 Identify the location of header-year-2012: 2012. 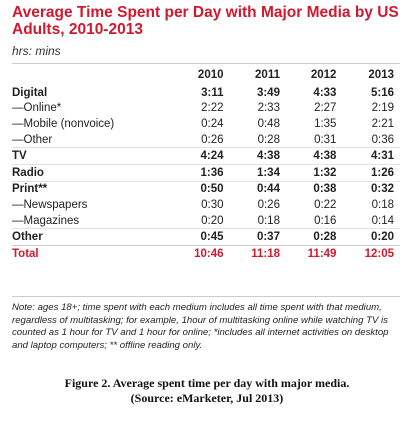
(323, 75).